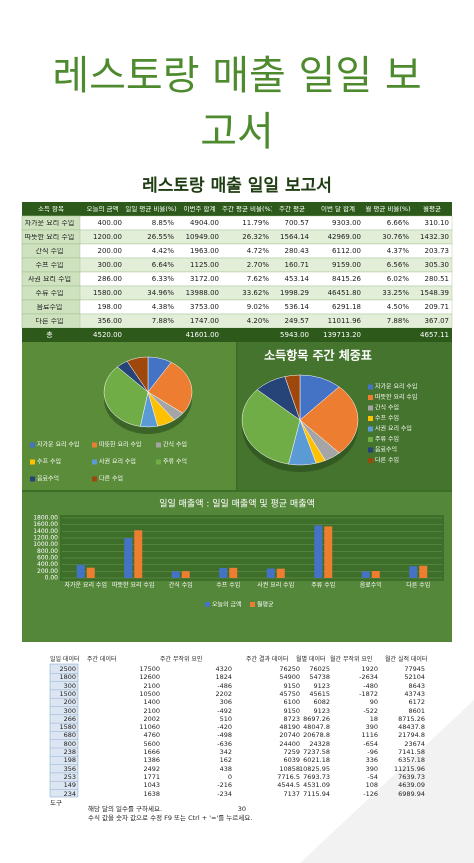  I want to click on table-cell: 33.25%, so click(395, 293).